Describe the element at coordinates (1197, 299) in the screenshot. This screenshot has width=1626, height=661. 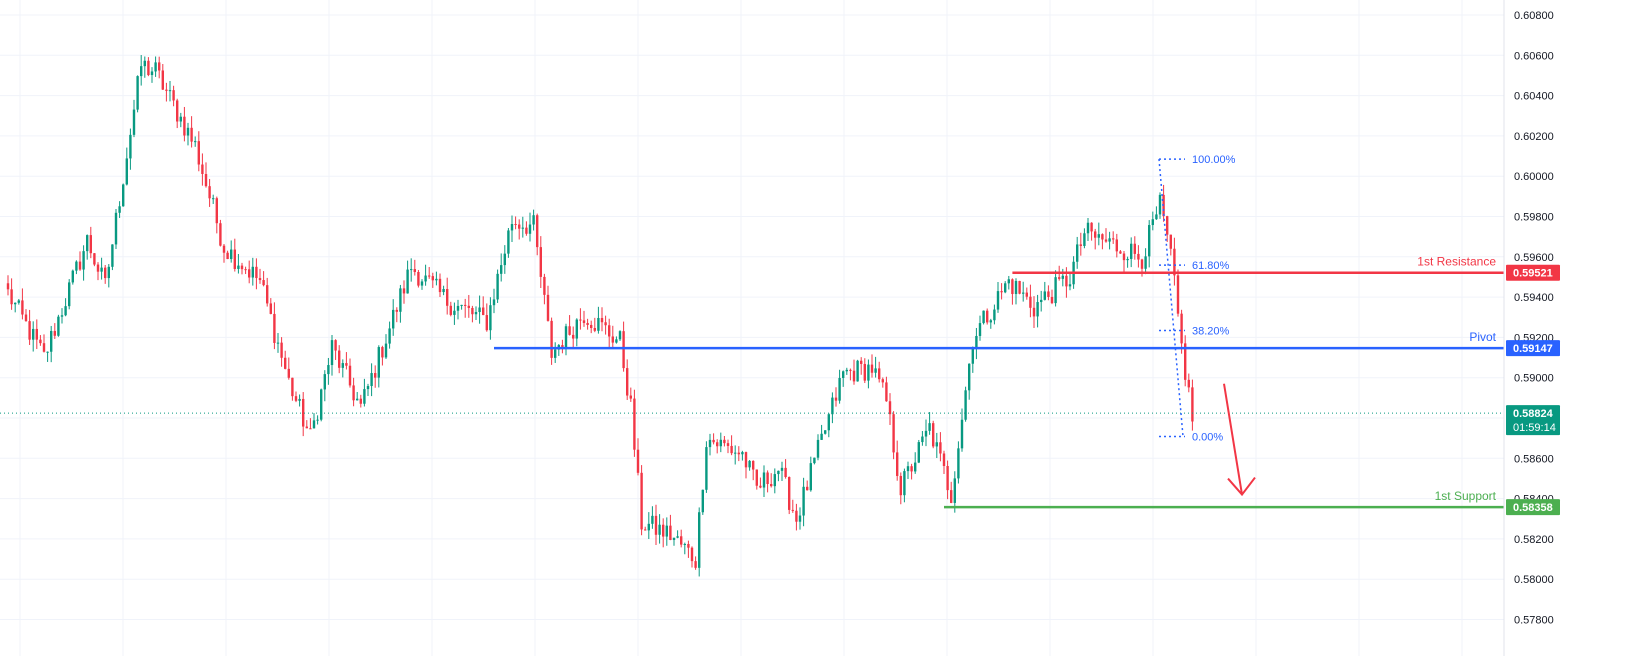
I see `fibonacci-retracement: 100.00% 61.80% 38.20% 0.00%` at that location.